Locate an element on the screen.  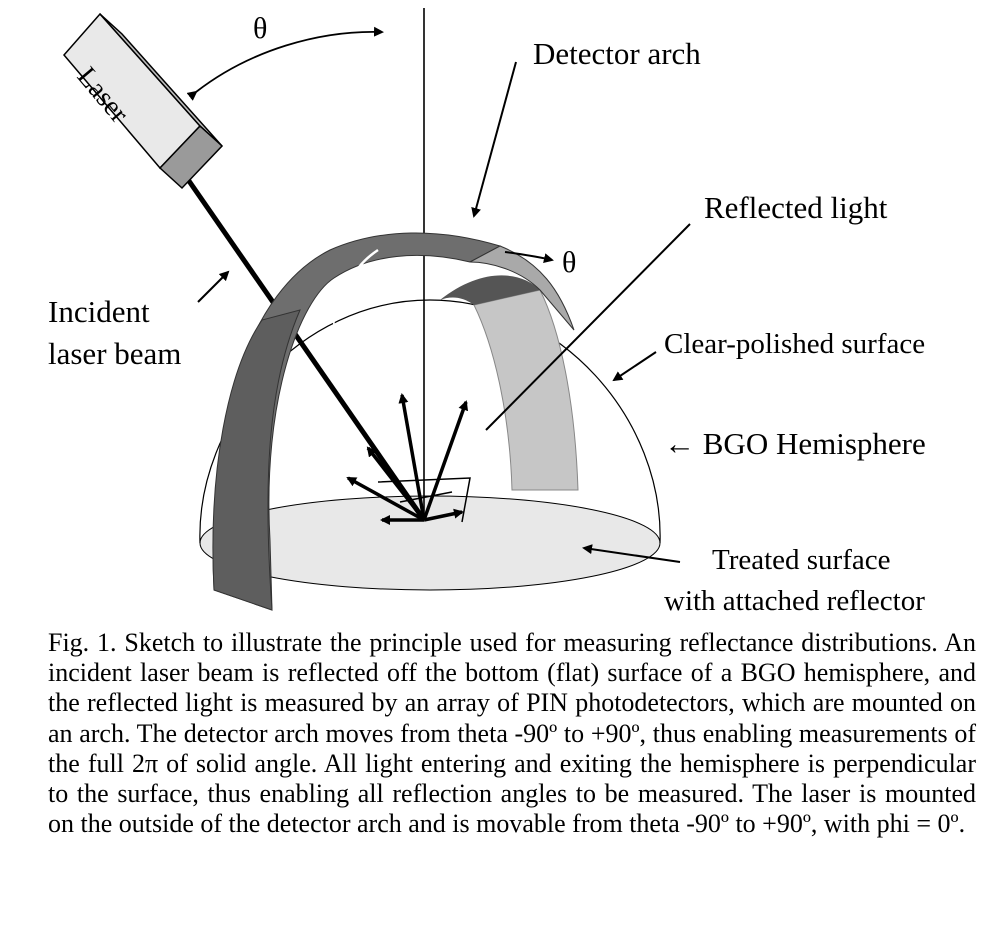
theta-top-arc is located at coordinates (285, 63).